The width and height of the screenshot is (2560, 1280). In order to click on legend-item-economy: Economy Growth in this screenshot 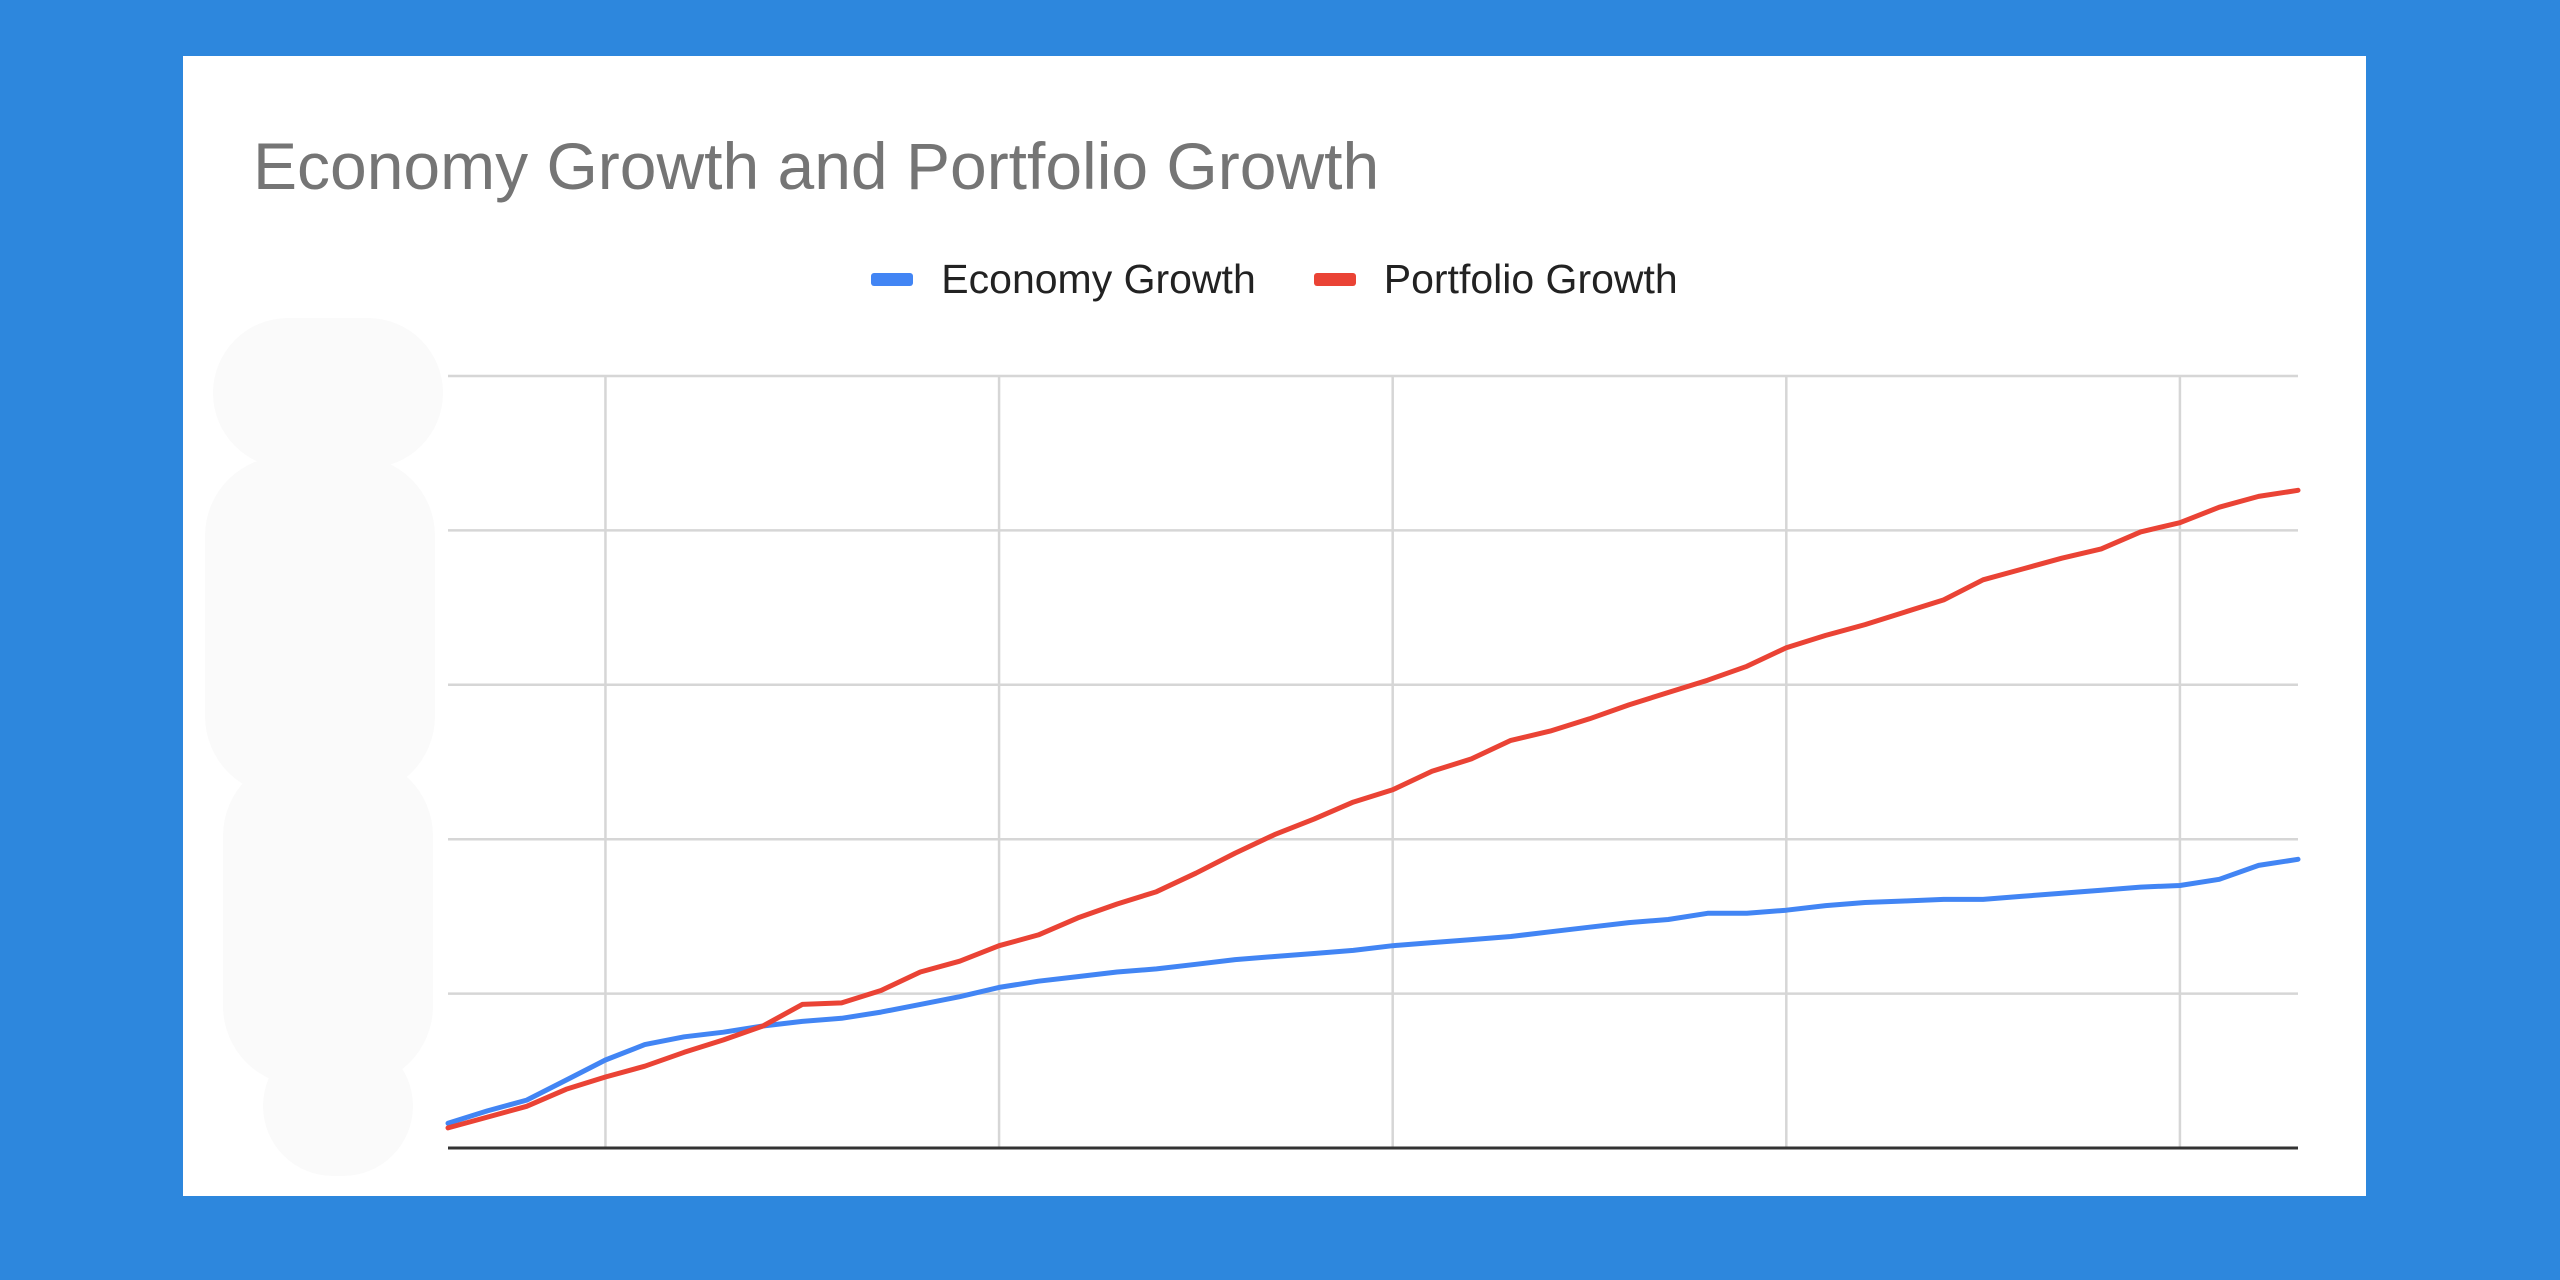, I will do `click(1063, 279)`.